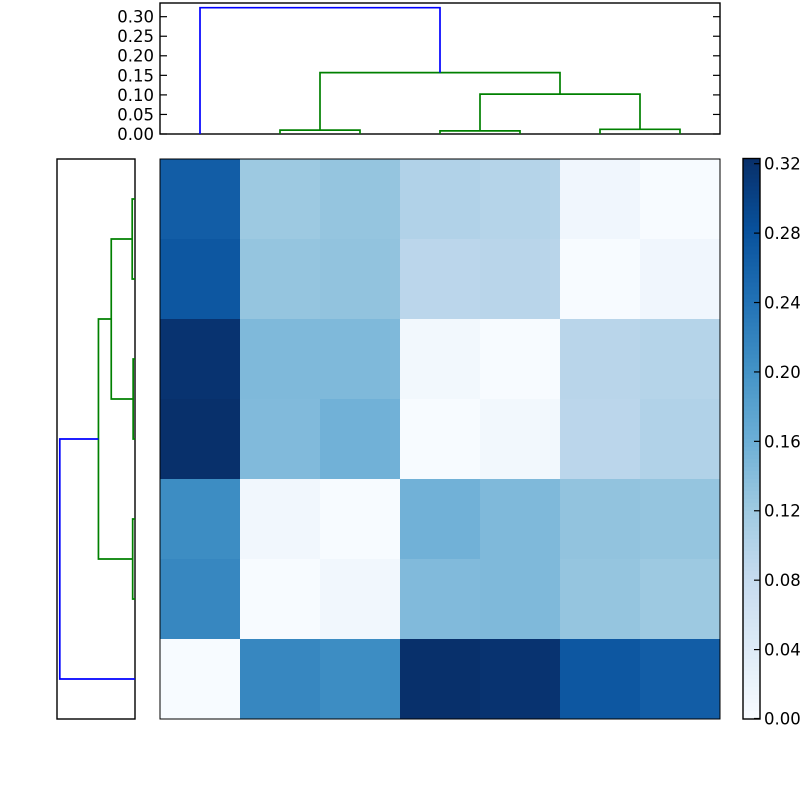 The image size is (800, 800). Describe the element at coordinates (782, 650) in the screenshot. I see `colorbar-tick-label: 0.04` at that location.